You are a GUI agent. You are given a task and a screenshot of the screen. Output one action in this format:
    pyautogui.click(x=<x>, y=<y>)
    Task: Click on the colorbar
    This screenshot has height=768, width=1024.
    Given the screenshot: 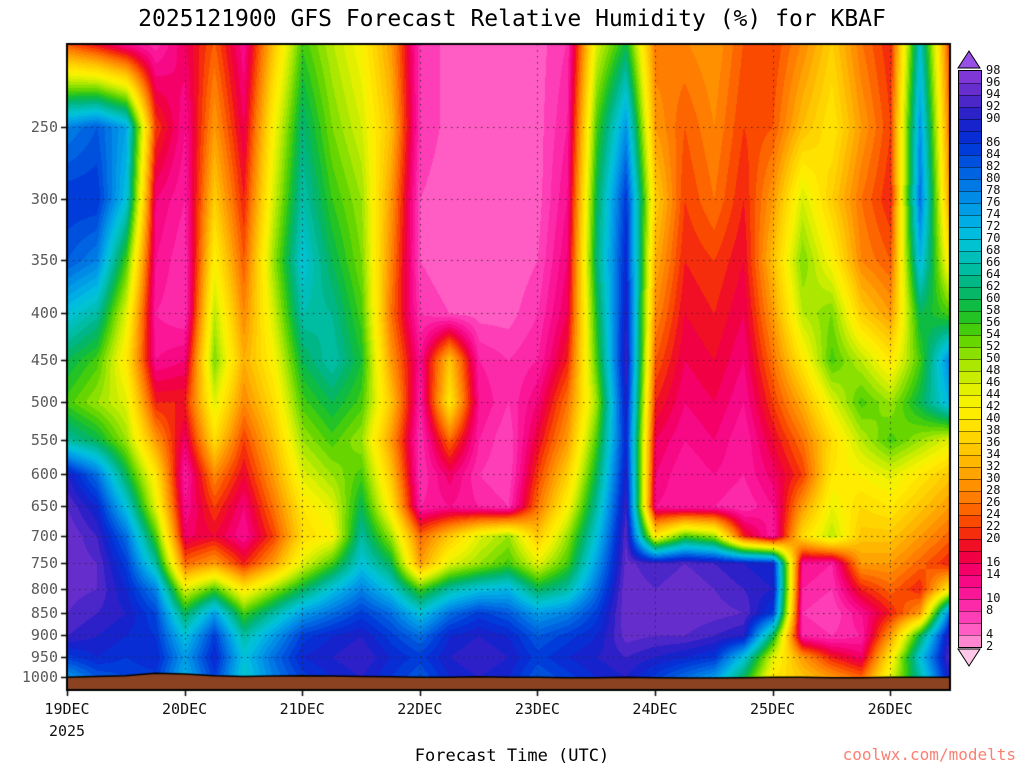 What is the action you would take?
    pyautogui.click(x=970, y=359)
    